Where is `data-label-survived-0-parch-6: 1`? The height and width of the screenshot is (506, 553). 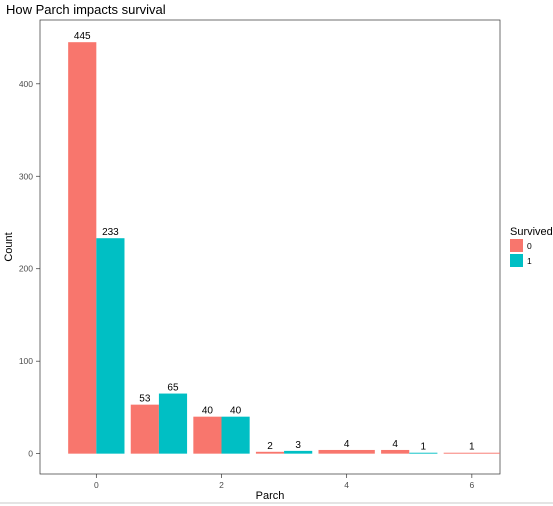 data-label-survived-0-parch-6: 1 is located at coordinates (472, 447).